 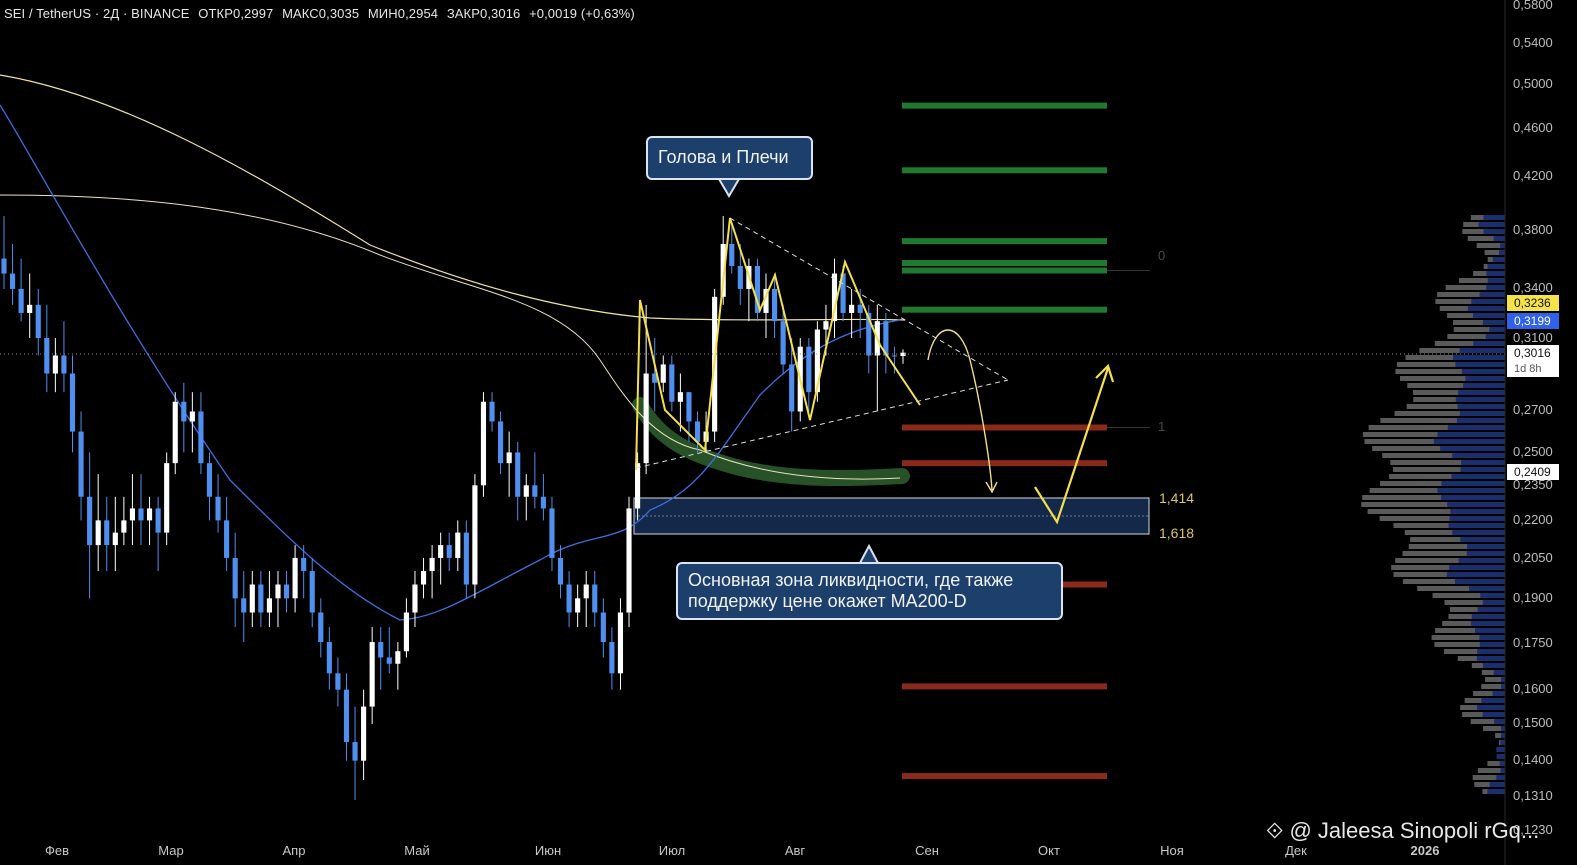 I want to click on price-tag-last: 0,3016, so click(x=1533, y=353).